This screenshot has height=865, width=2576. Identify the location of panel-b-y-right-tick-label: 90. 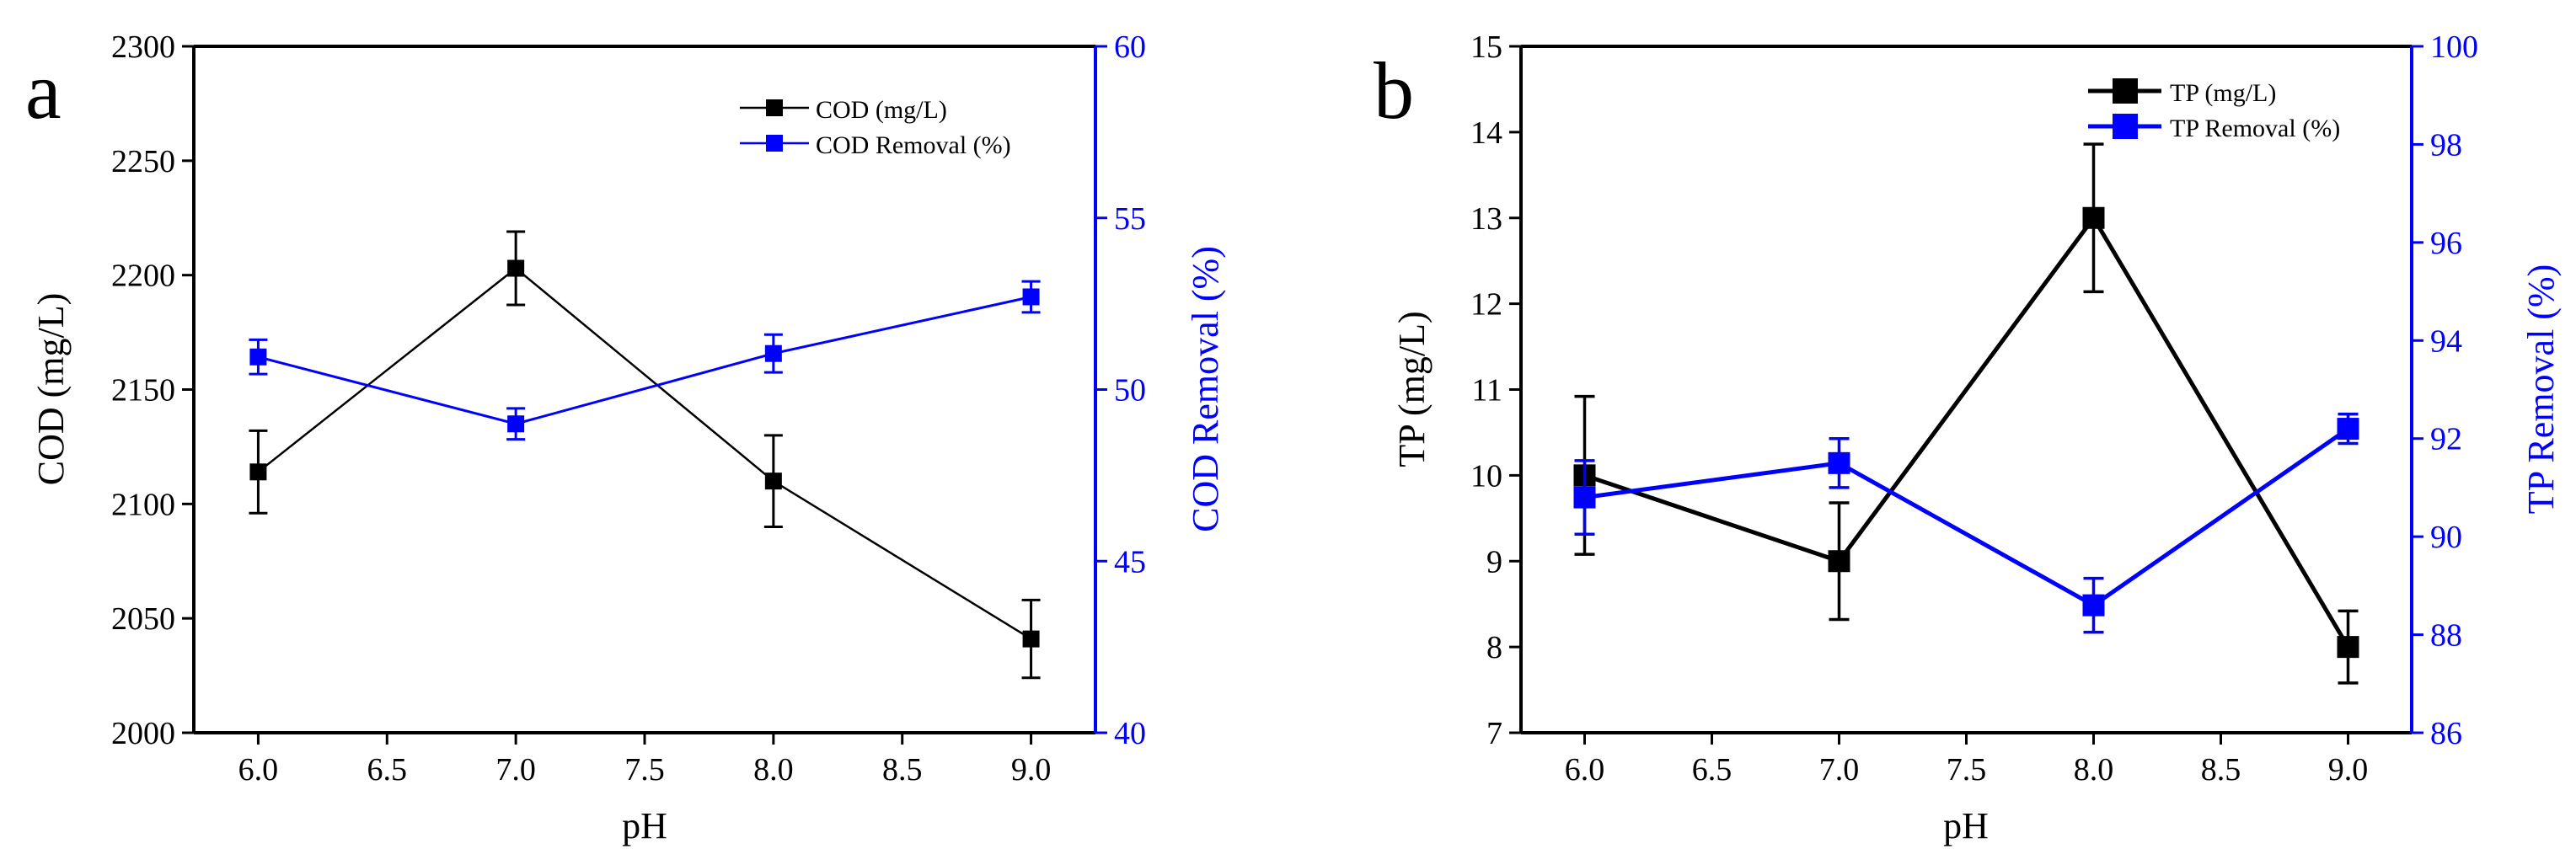
(2446, 537).